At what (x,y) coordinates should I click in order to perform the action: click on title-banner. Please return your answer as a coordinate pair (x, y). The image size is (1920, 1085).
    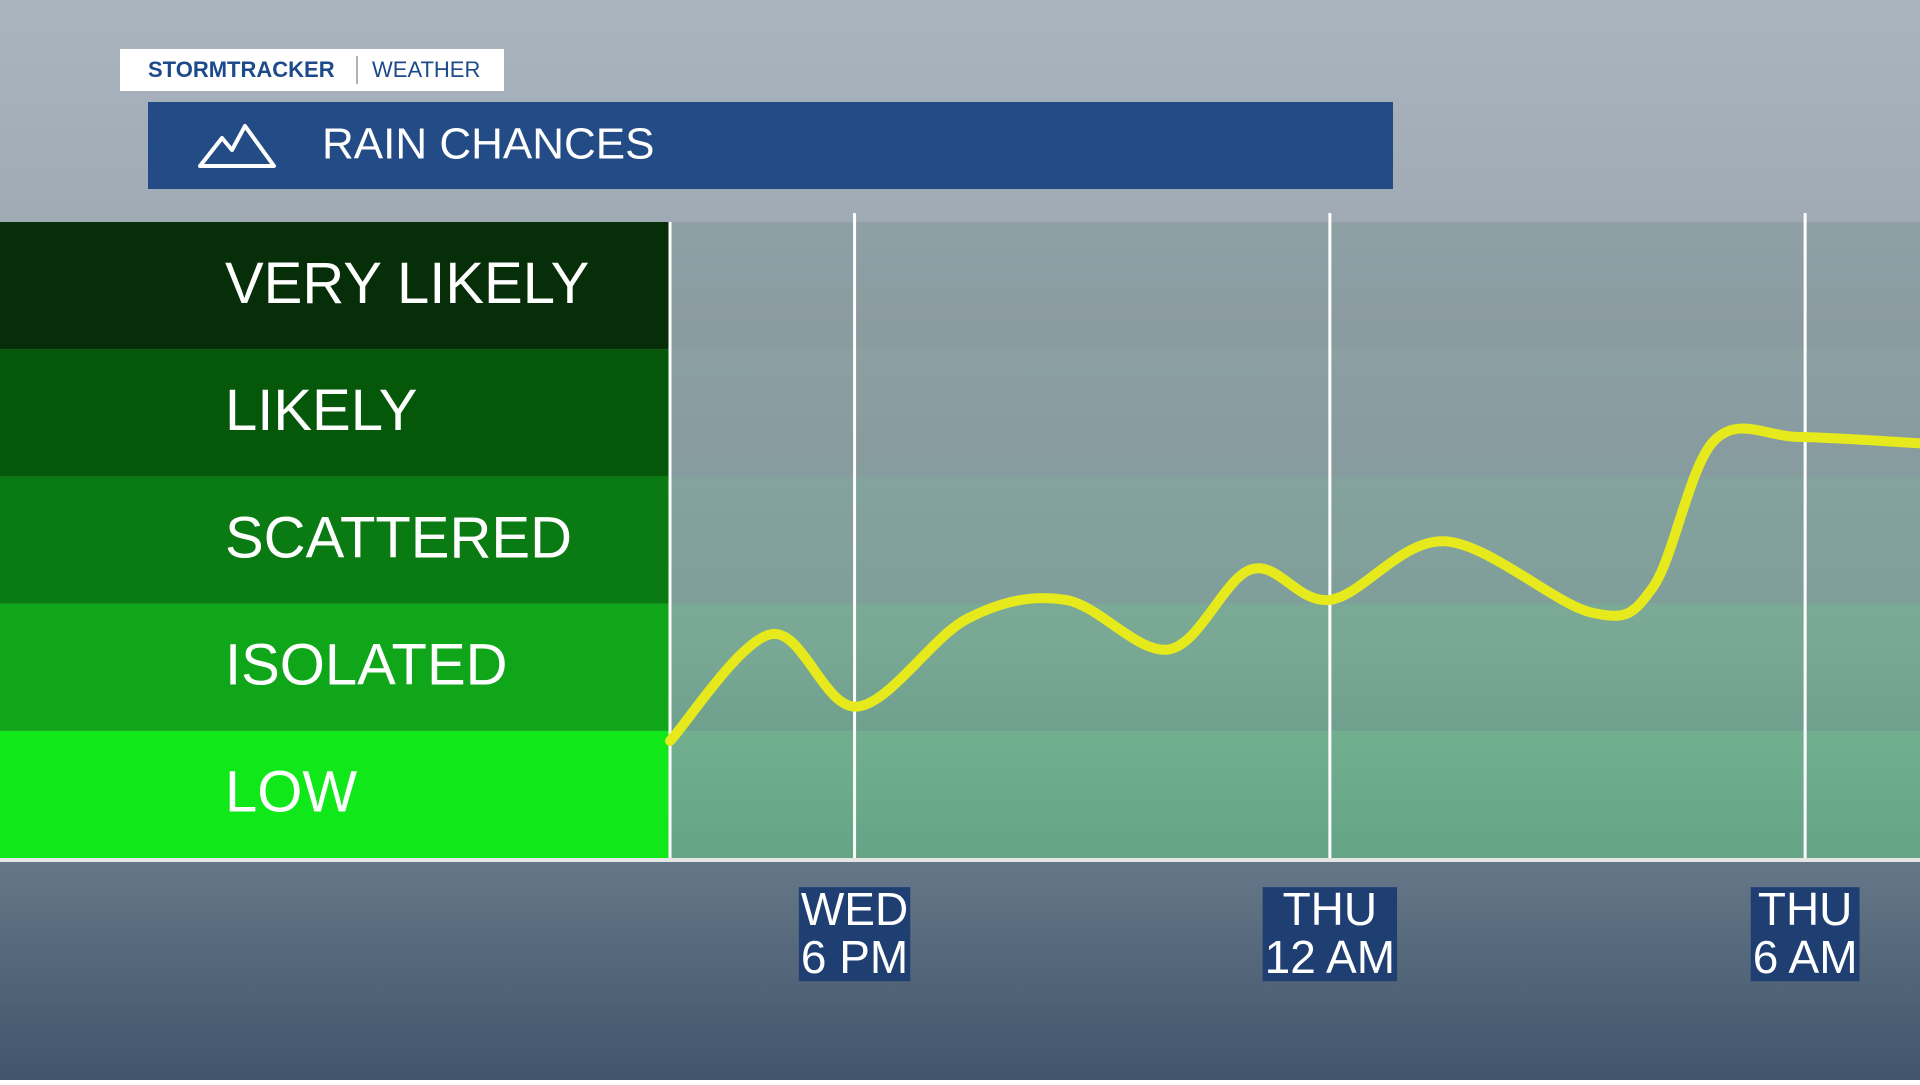
    Looking at the image, I should click on (770, 145).